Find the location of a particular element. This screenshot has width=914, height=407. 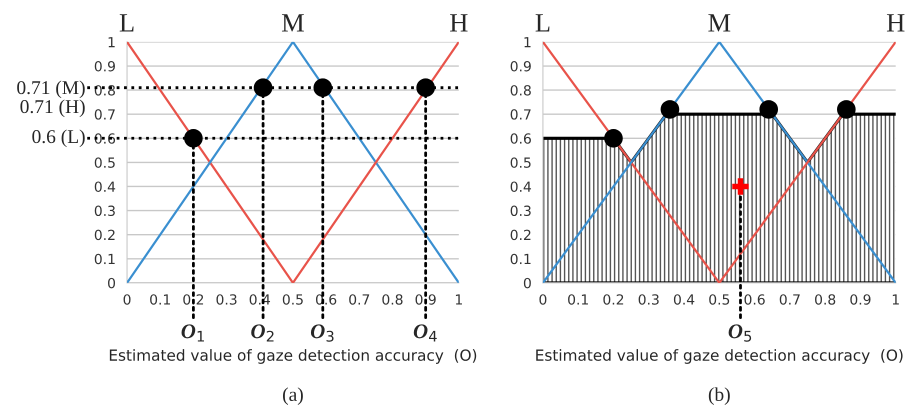

text: (b) is located at coordinates (719, 396).